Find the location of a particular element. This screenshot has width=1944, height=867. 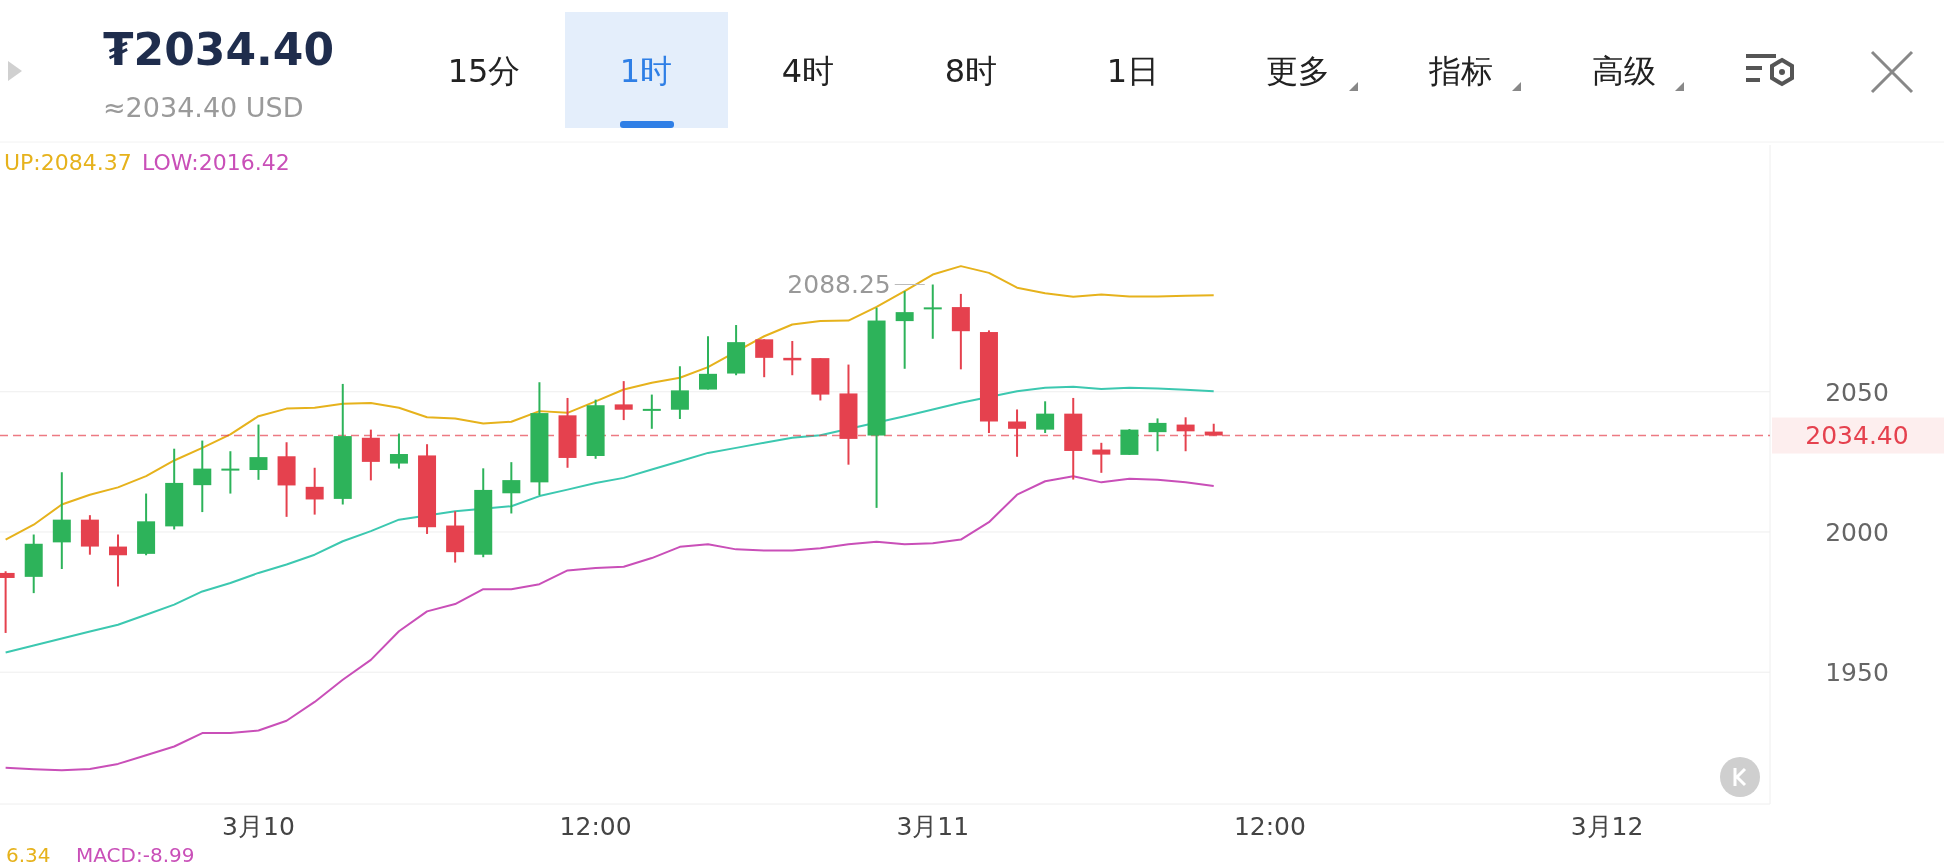

text: 6.34 is located at coordinates (28, 855).